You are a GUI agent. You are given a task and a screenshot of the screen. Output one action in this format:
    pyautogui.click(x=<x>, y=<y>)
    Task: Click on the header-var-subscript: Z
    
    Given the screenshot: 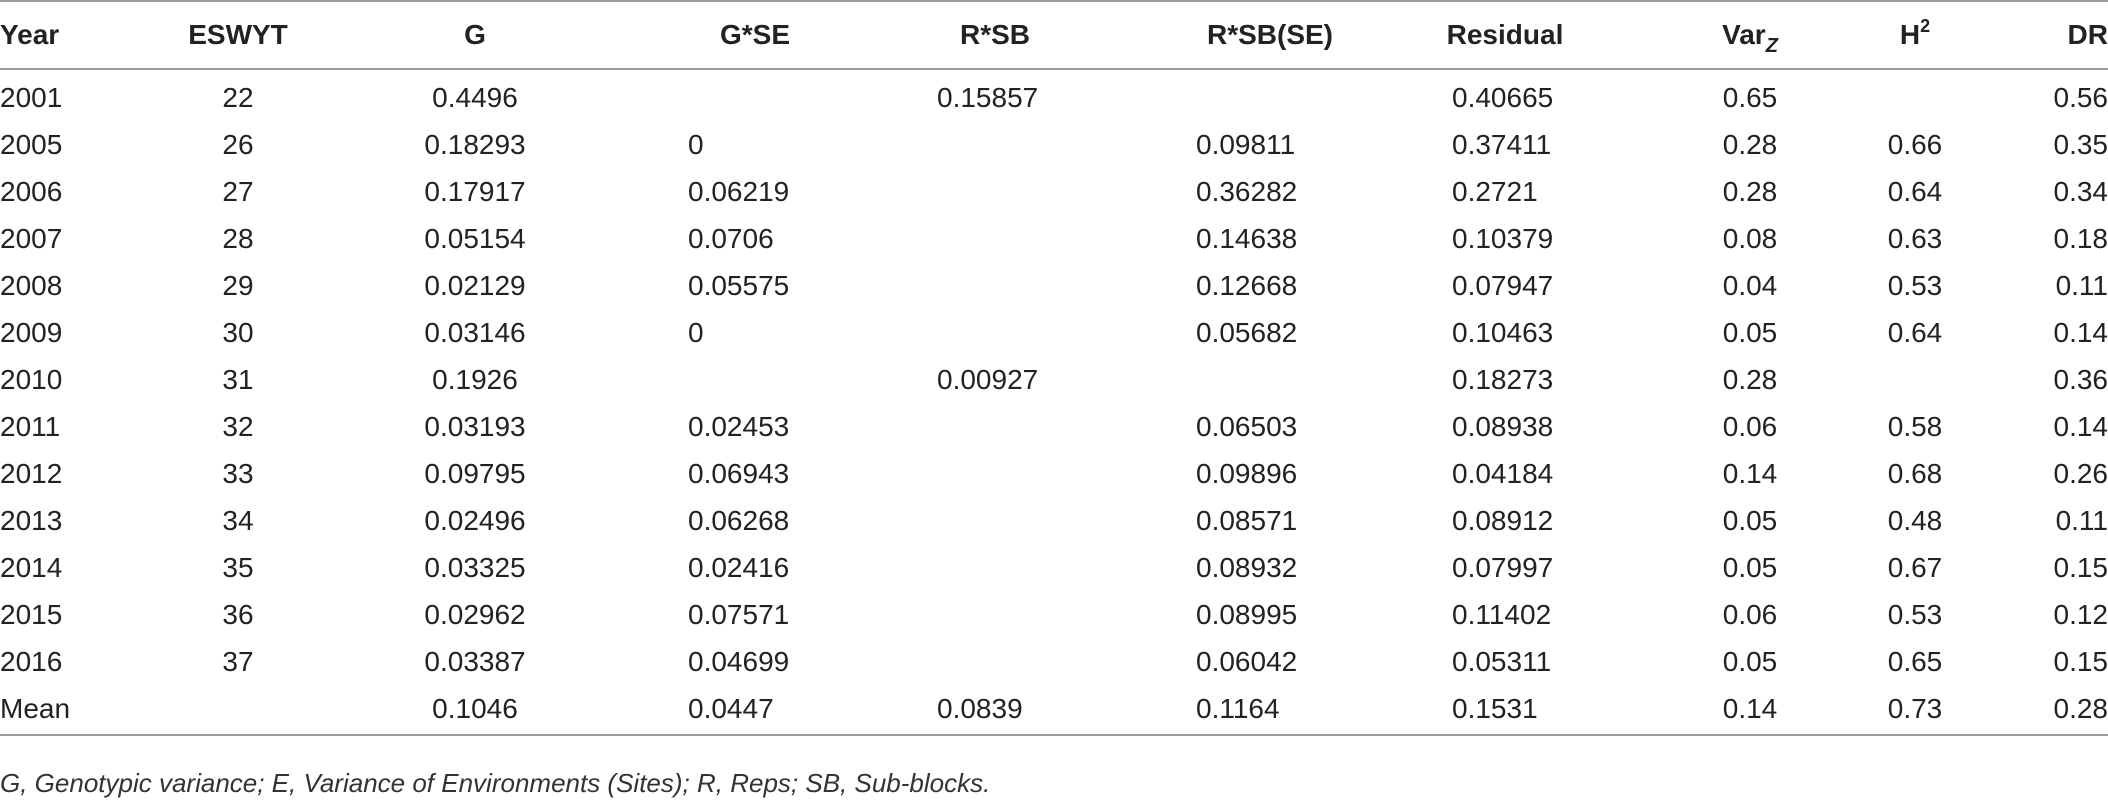 What is the action you would take?
    pyautogui.click(x=1771, y=46)
    